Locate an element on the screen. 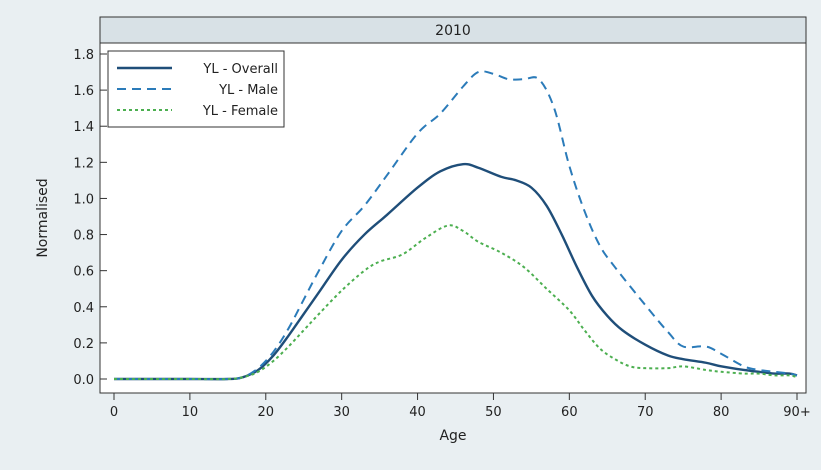 The image size is (821, 474). y-tick-label: 0.2 is located at coordinates (83, 344).